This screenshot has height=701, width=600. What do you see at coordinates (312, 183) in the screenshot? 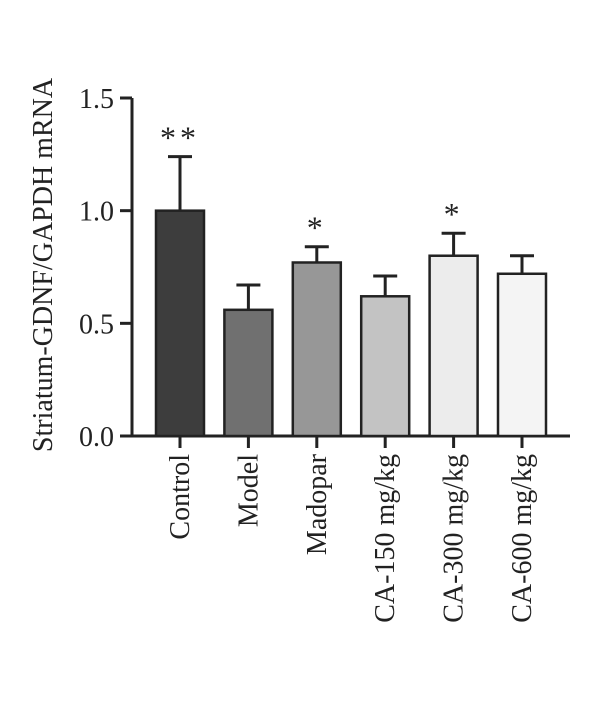
I see `significance-markers: *** *` at bounding box center [312, 183].